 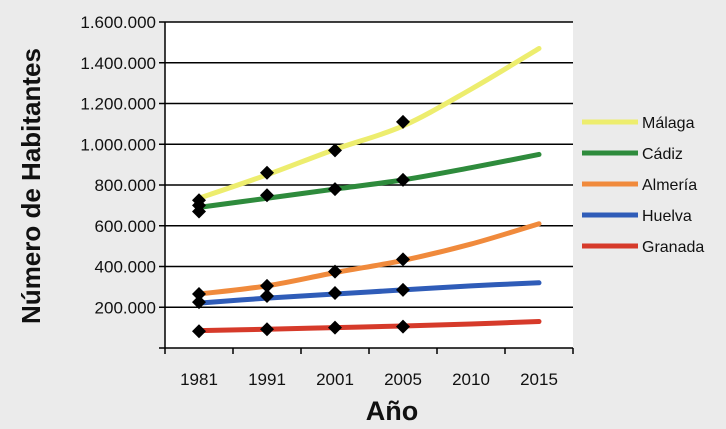 I want to click on legend: Málaga Cádiz Almería Huelva Granada, so click(x=643, y=185).